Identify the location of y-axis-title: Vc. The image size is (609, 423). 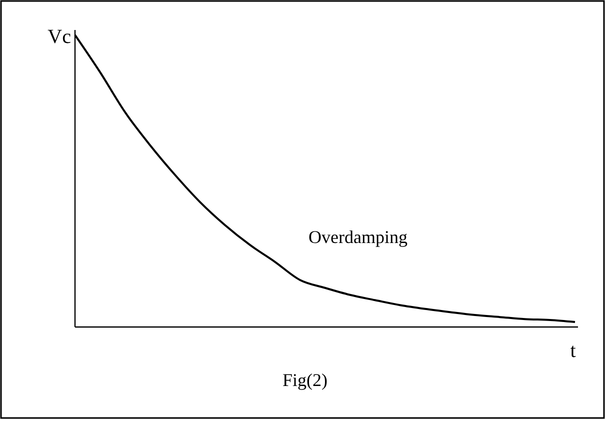
(60, 37).